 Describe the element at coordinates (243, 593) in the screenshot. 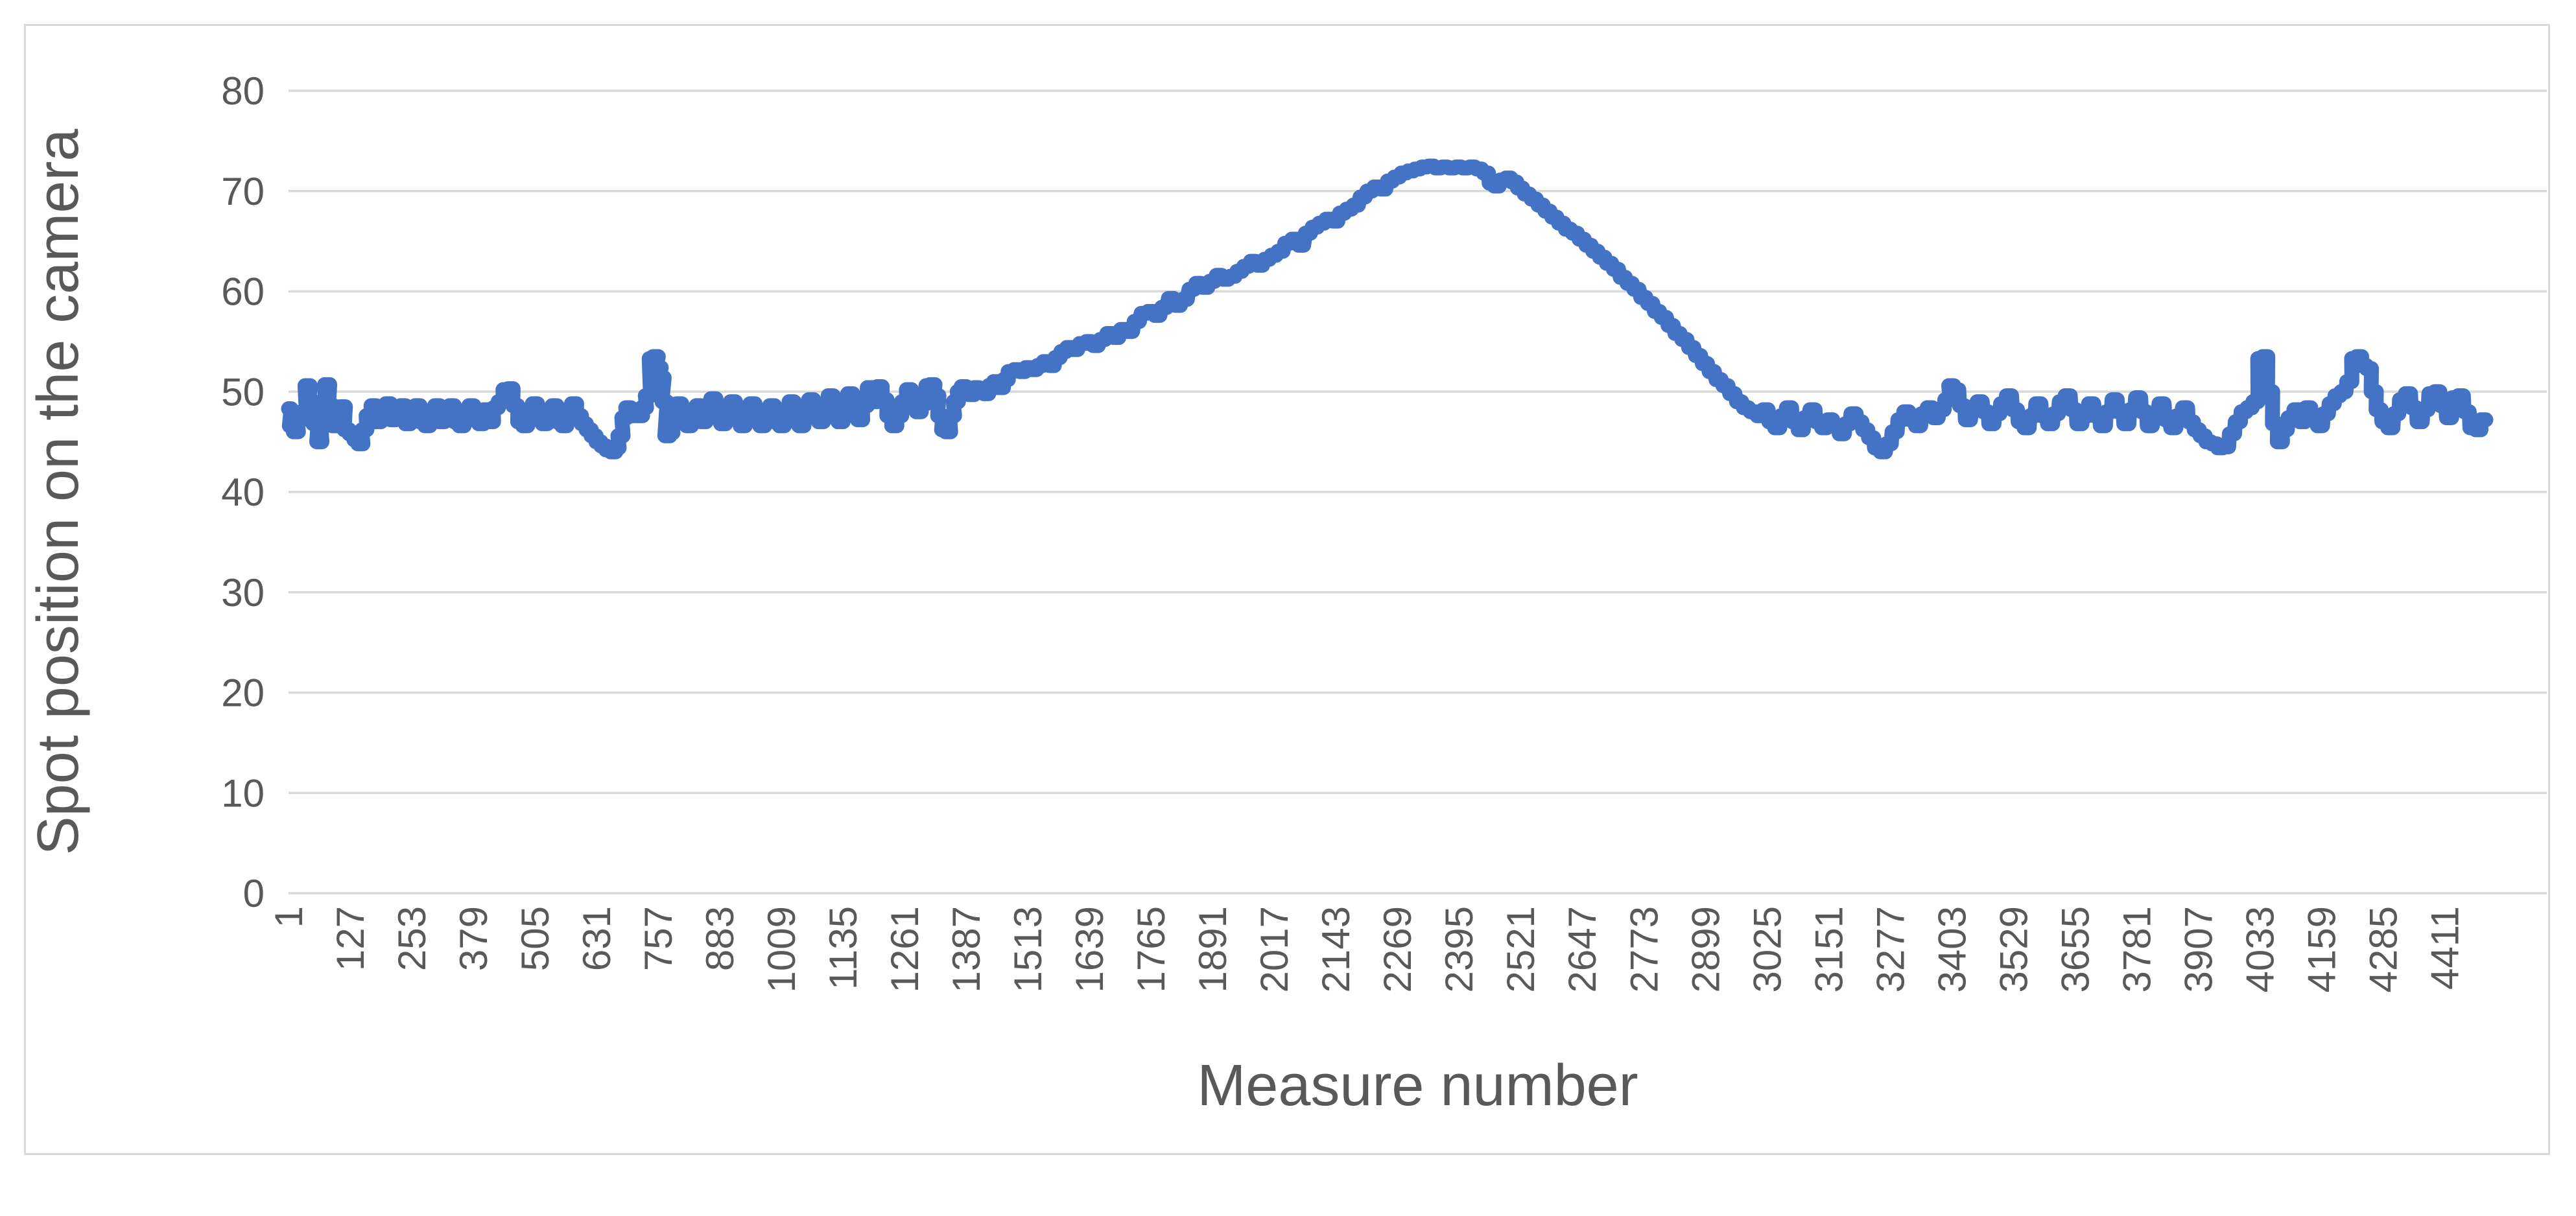

I see `y-tick-label: 30` at that location.